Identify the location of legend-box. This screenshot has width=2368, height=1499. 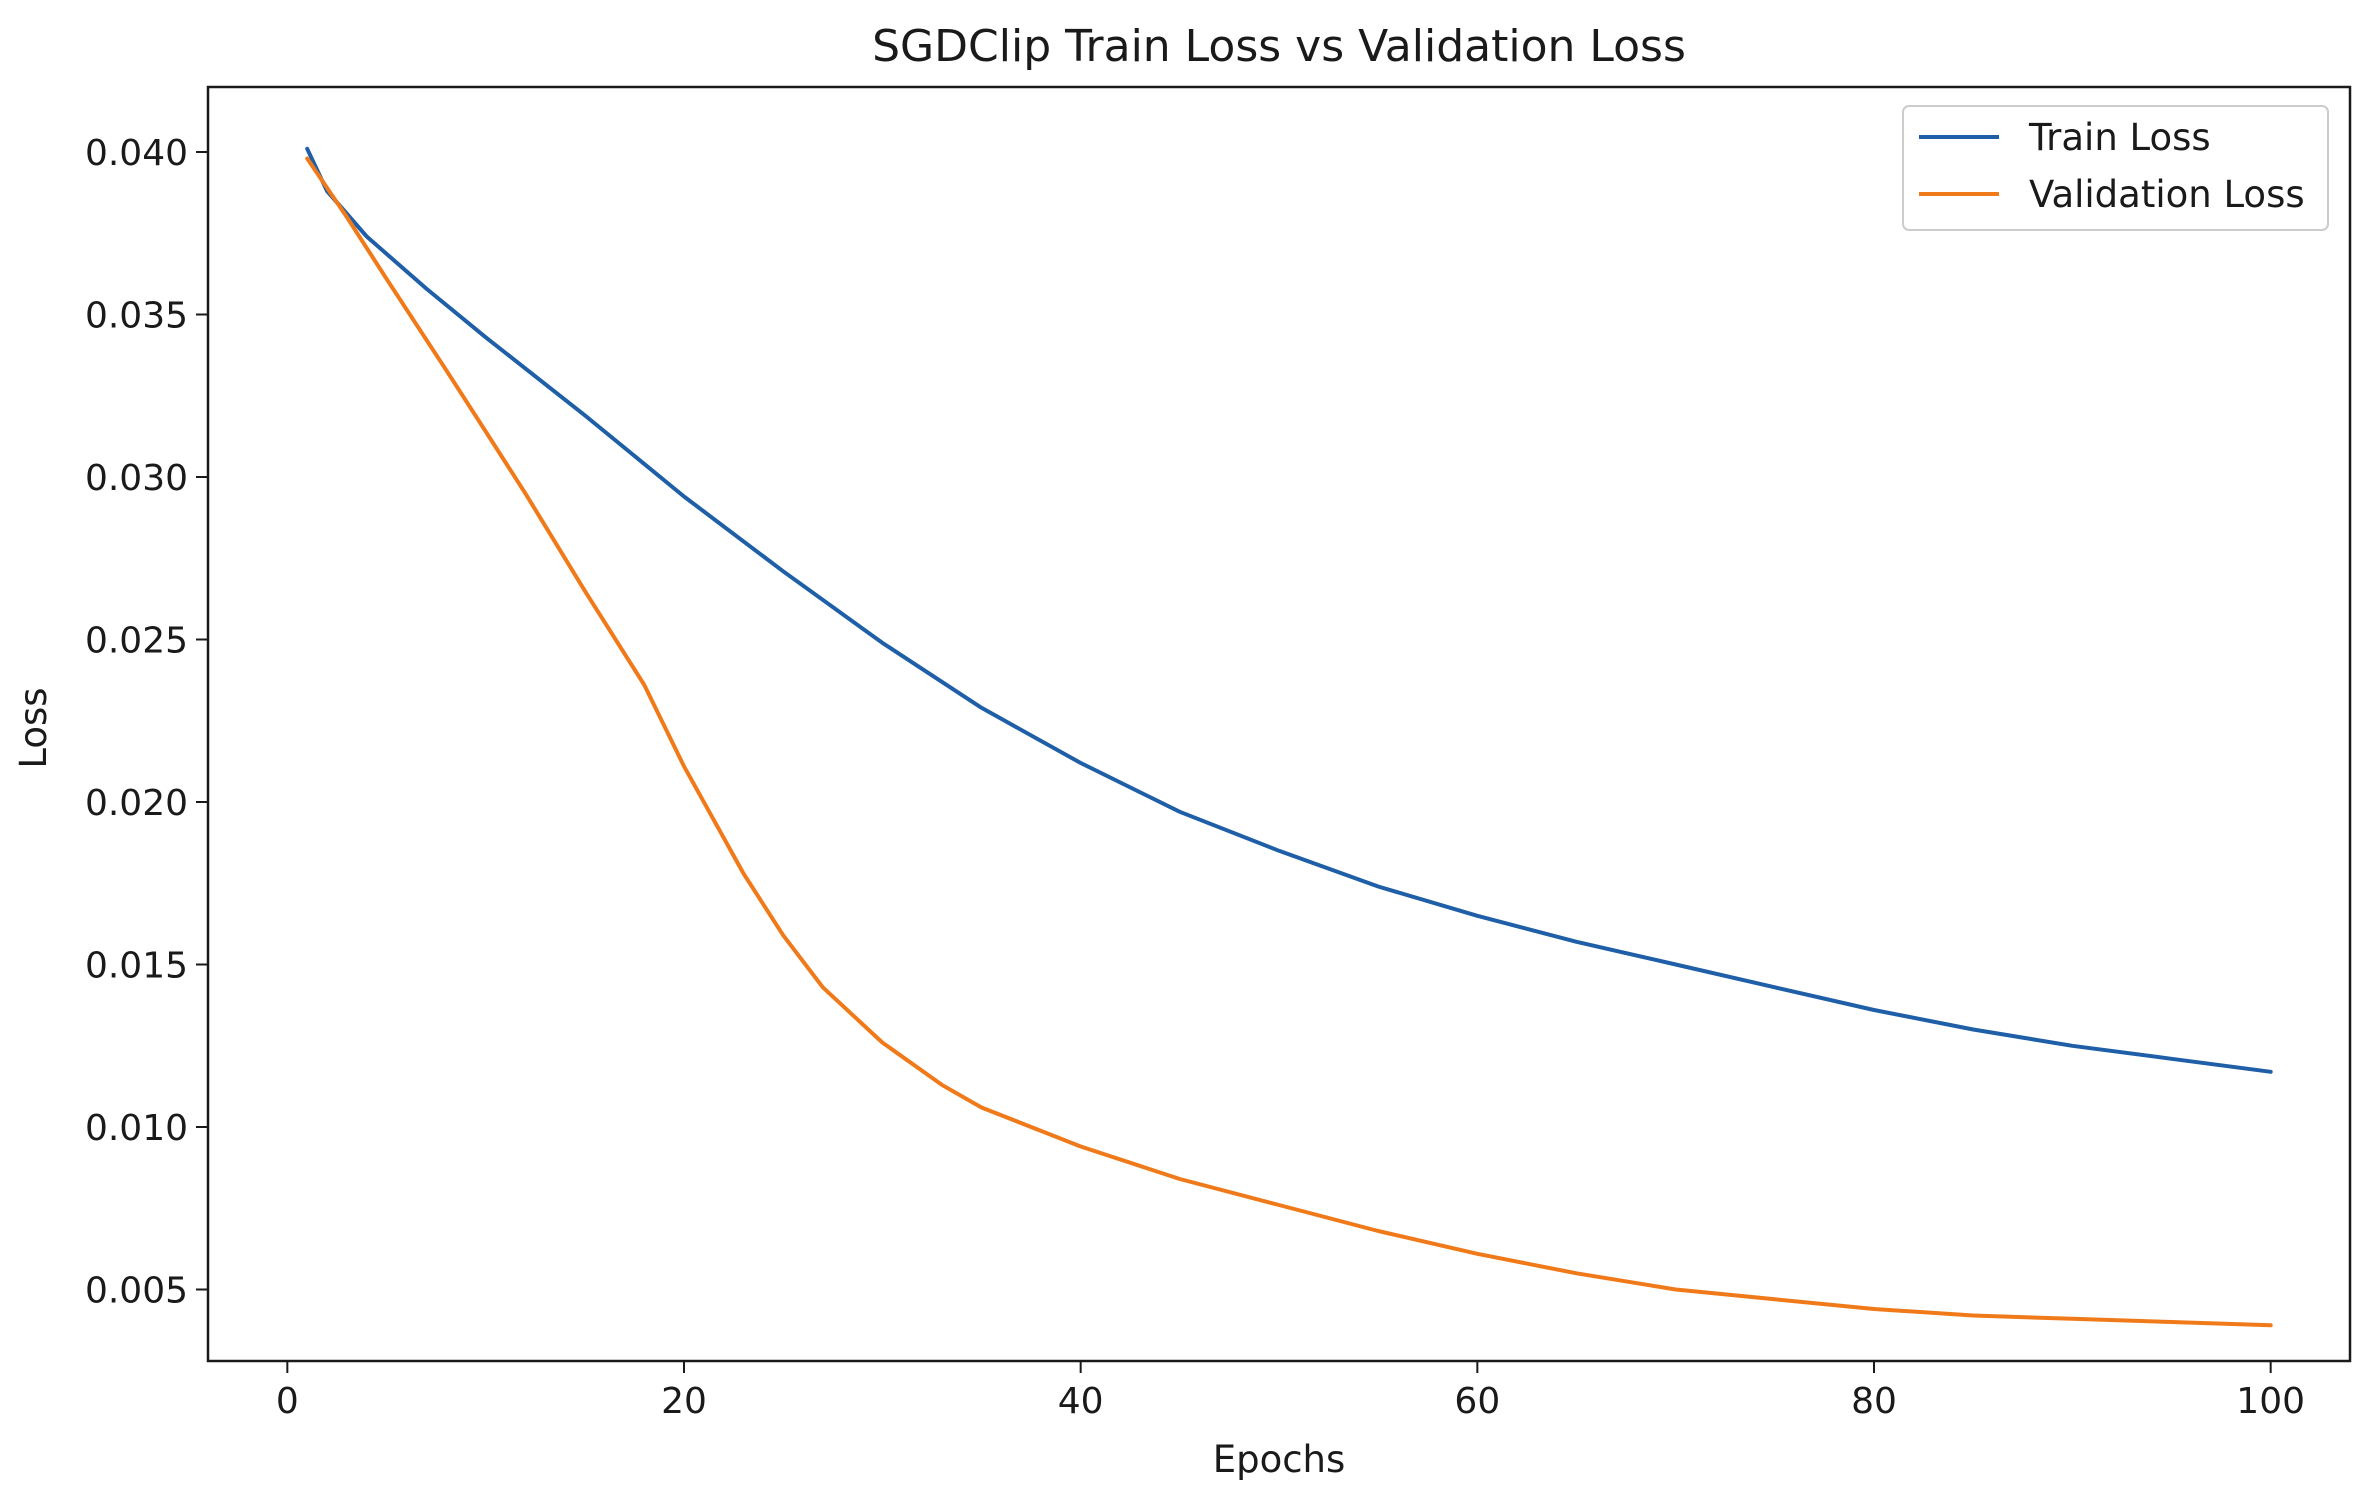
(2115, 168).